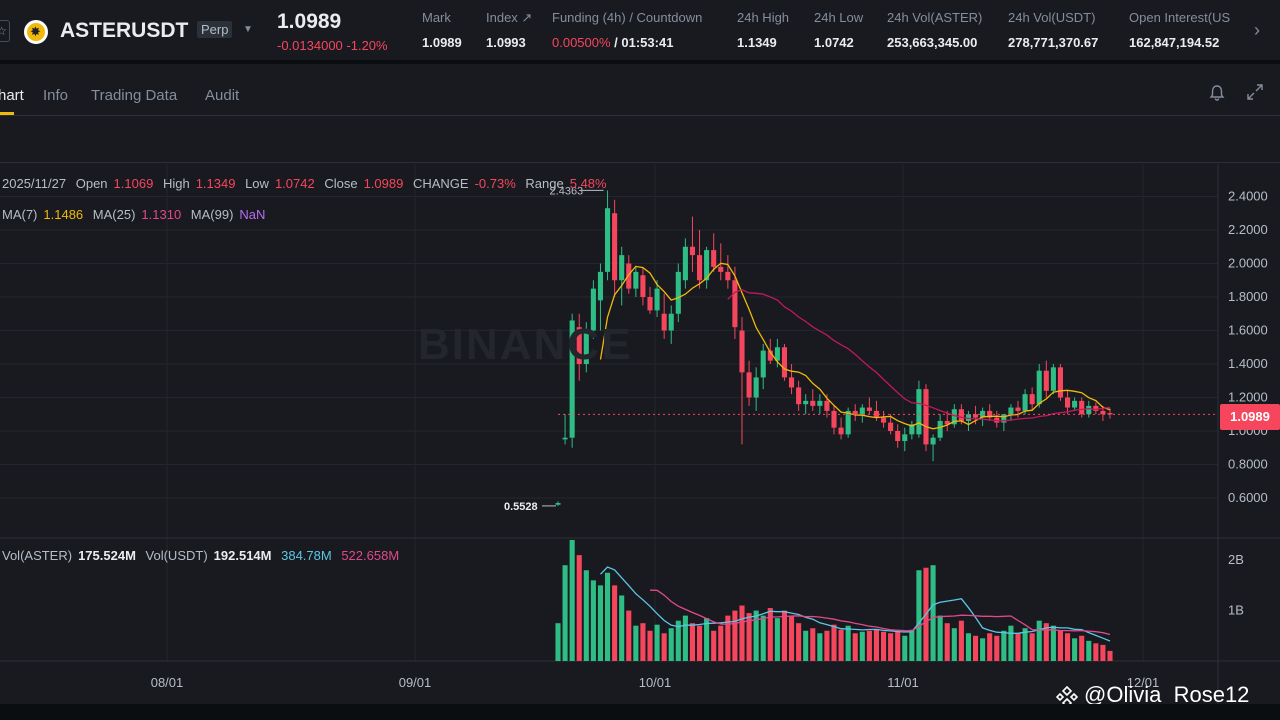 The image size is (1280, 720). What do you see at coordinates (834, 42) in the screenshot?
I see `stat-value: 1.0742` at bounding box center [834, 42].